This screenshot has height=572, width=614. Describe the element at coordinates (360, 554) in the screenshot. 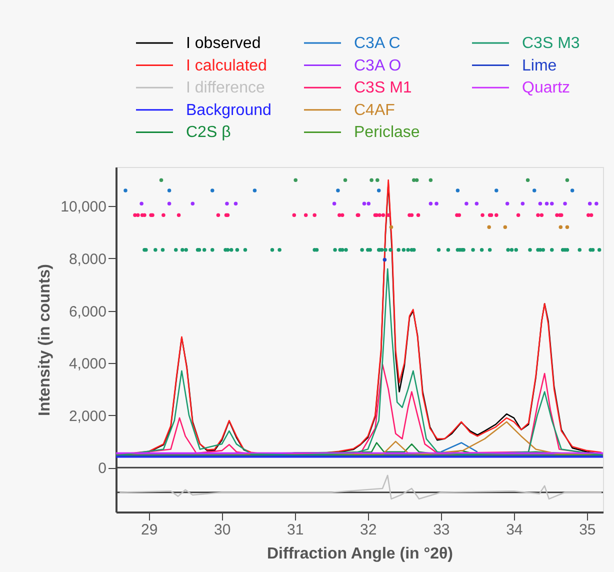

I see `x-axis-title: Diffraction Angle (in °2θ)` at that location.